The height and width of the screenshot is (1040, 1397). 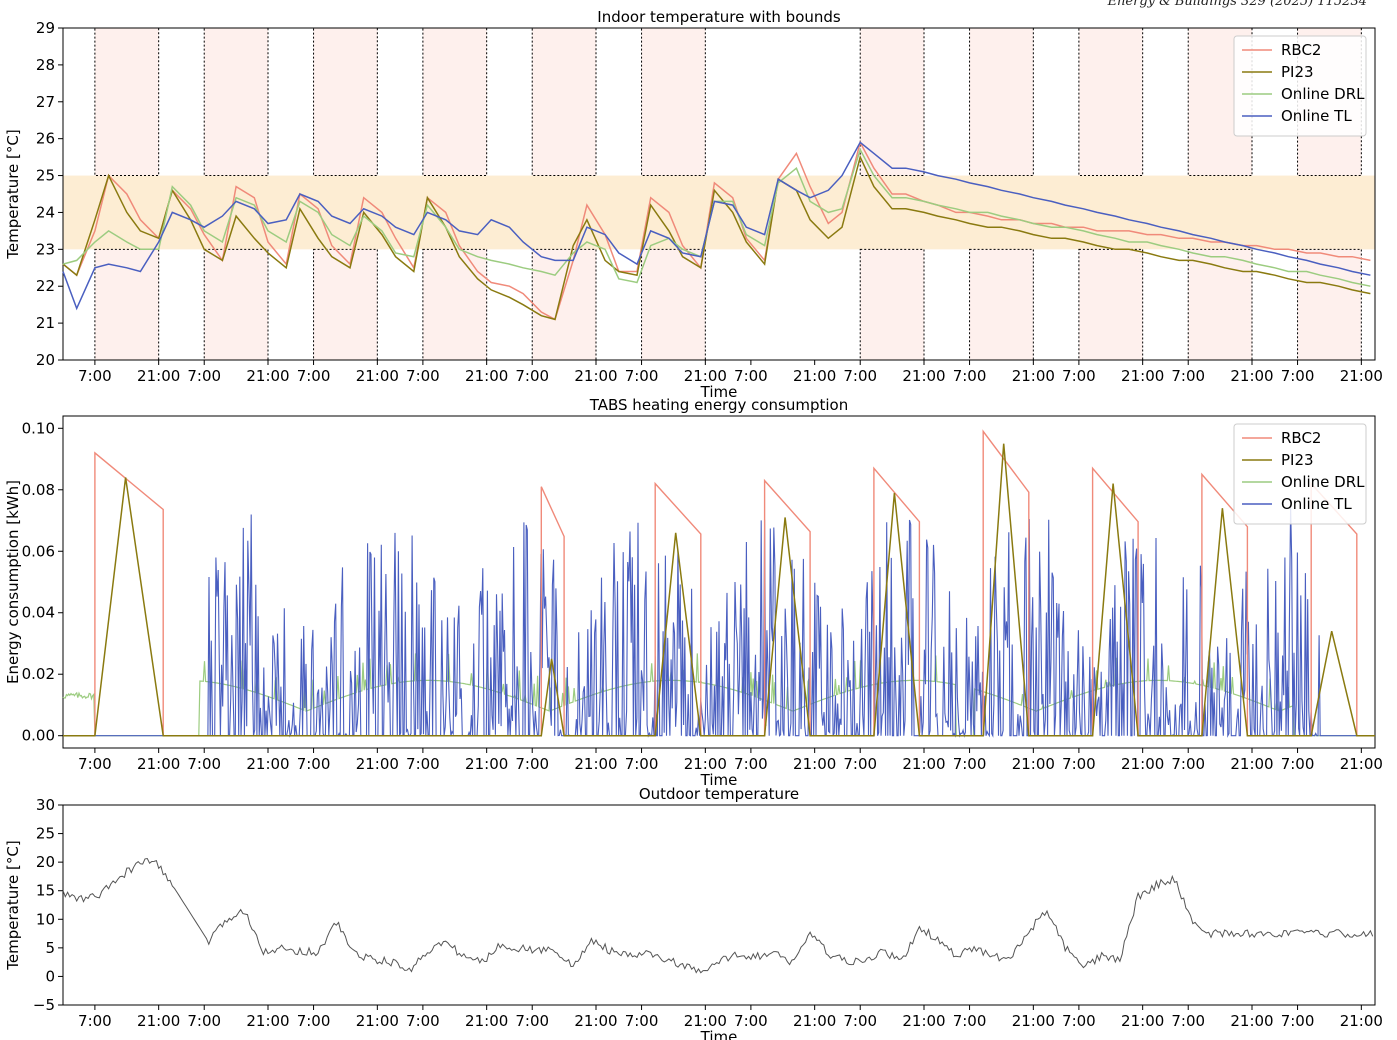 What do you see at coordinates (45, 862) in the screenshot?
I see `y-tick-label: 20` at bounding box center [45, 862].